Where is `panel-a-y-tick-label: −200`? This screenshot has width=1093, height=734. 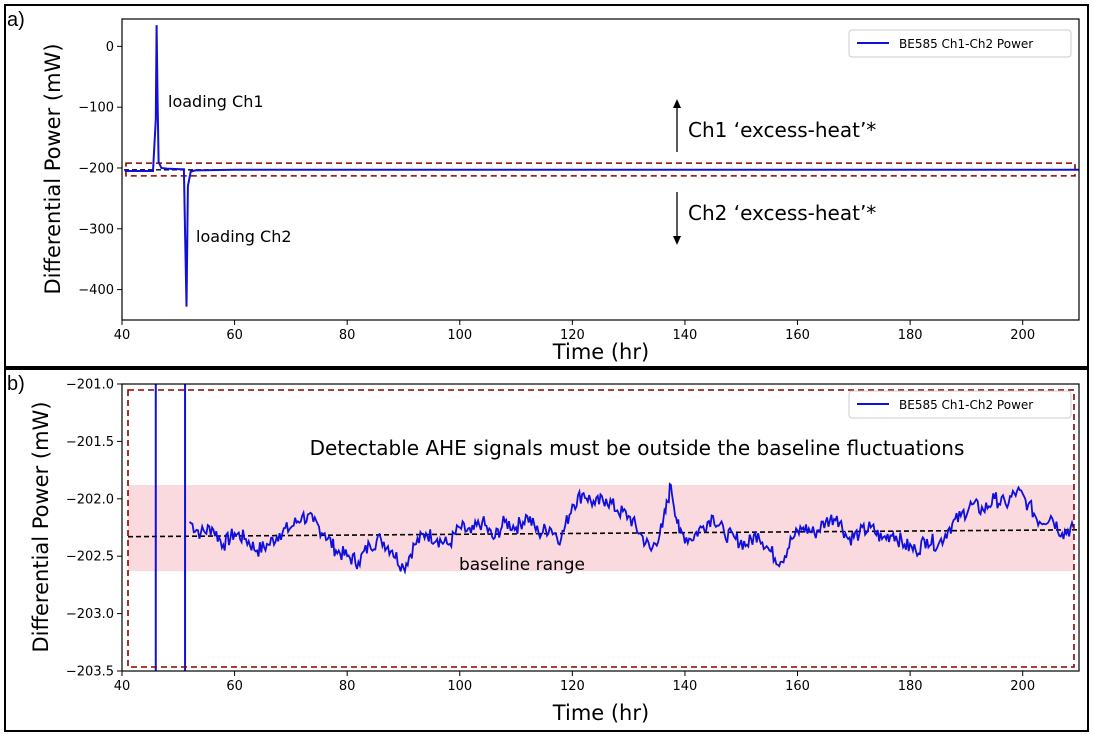
panel-a-y-tick-label: −200 is located at coordinates (96, 168).